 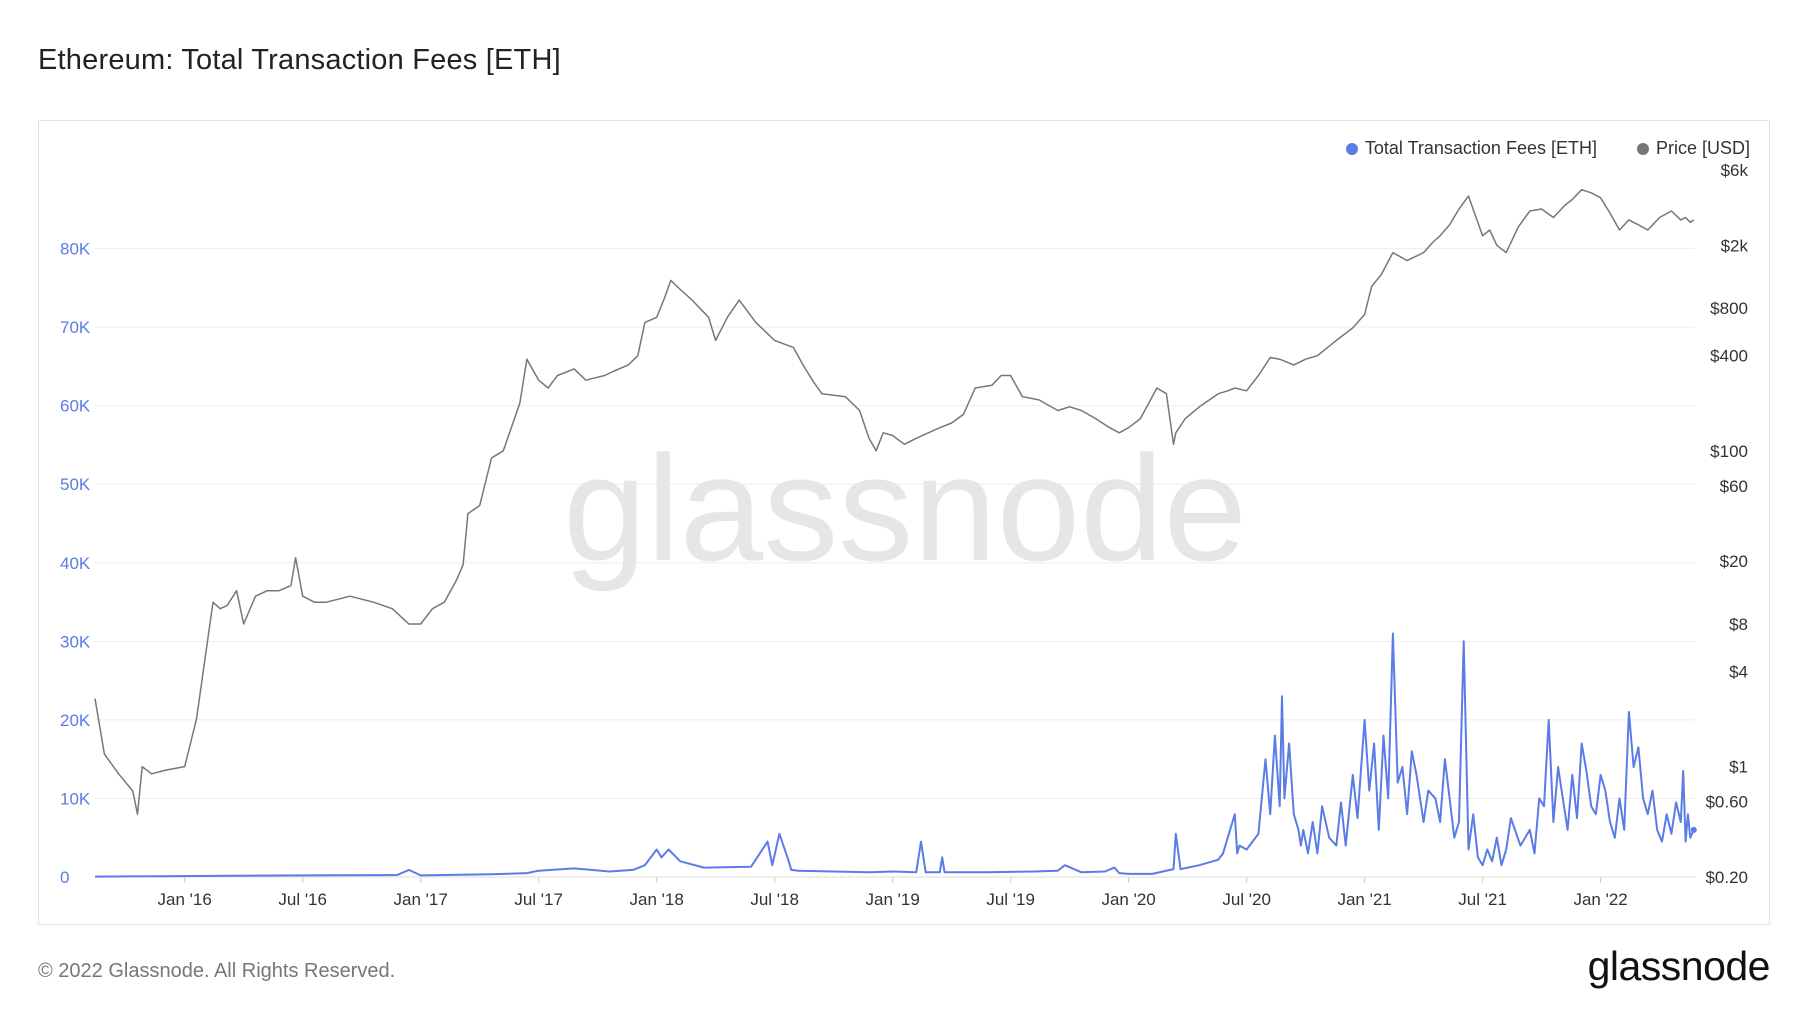 I want to click on legend-fees-dot, so click(x=1351, y=148).